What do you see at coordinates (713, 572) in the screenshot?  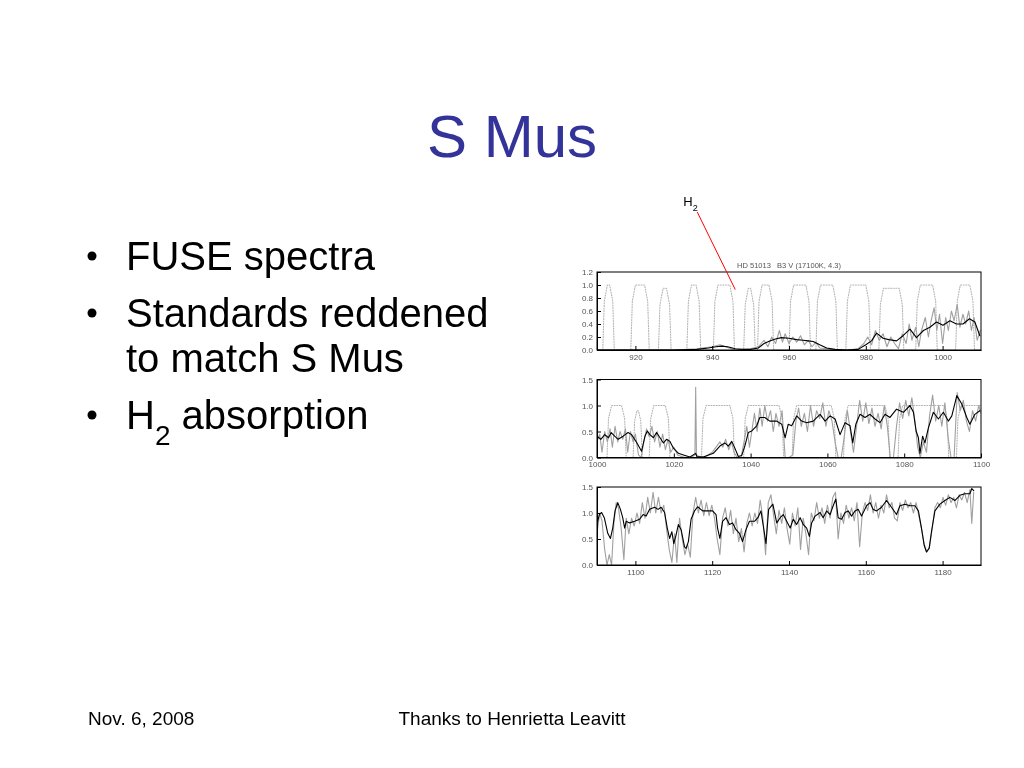 I see `x-tick-label: 1120` at bounding box center [713, 572].